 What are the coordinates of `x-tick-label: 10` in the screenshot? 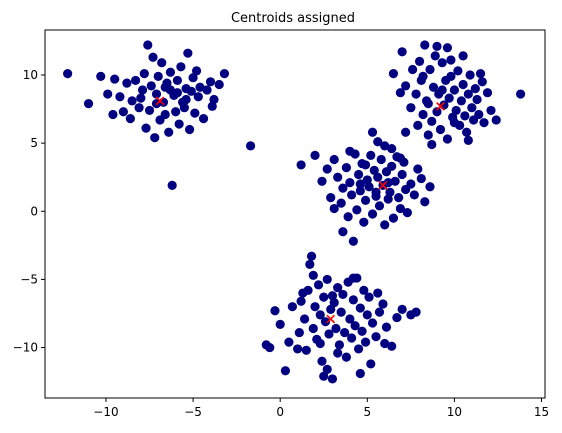 It's located at (454, 412).